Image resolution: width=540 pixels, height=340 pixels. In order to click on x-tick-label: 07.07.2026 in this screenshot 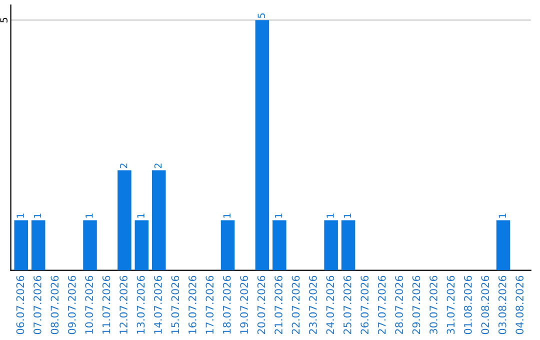, I will do `click(37, 305)`.